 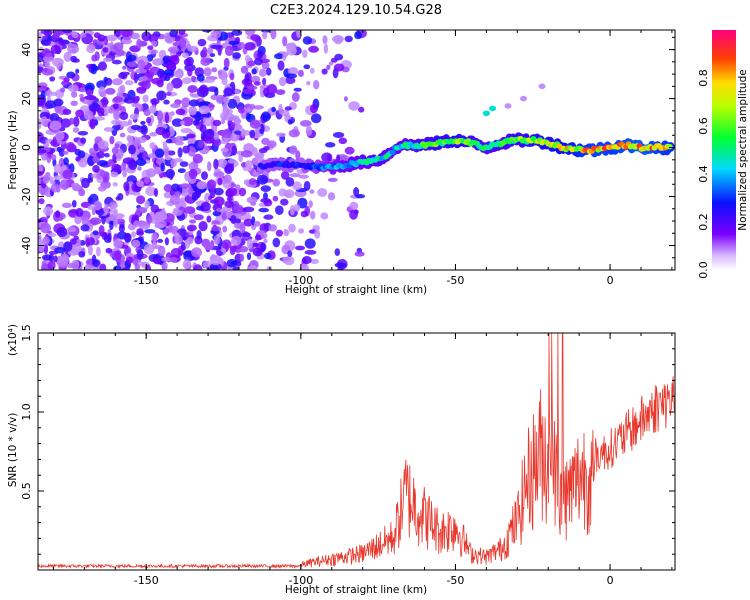 I want to click on colorbar-tick-label: 0.0, so click(x=703, y=270).